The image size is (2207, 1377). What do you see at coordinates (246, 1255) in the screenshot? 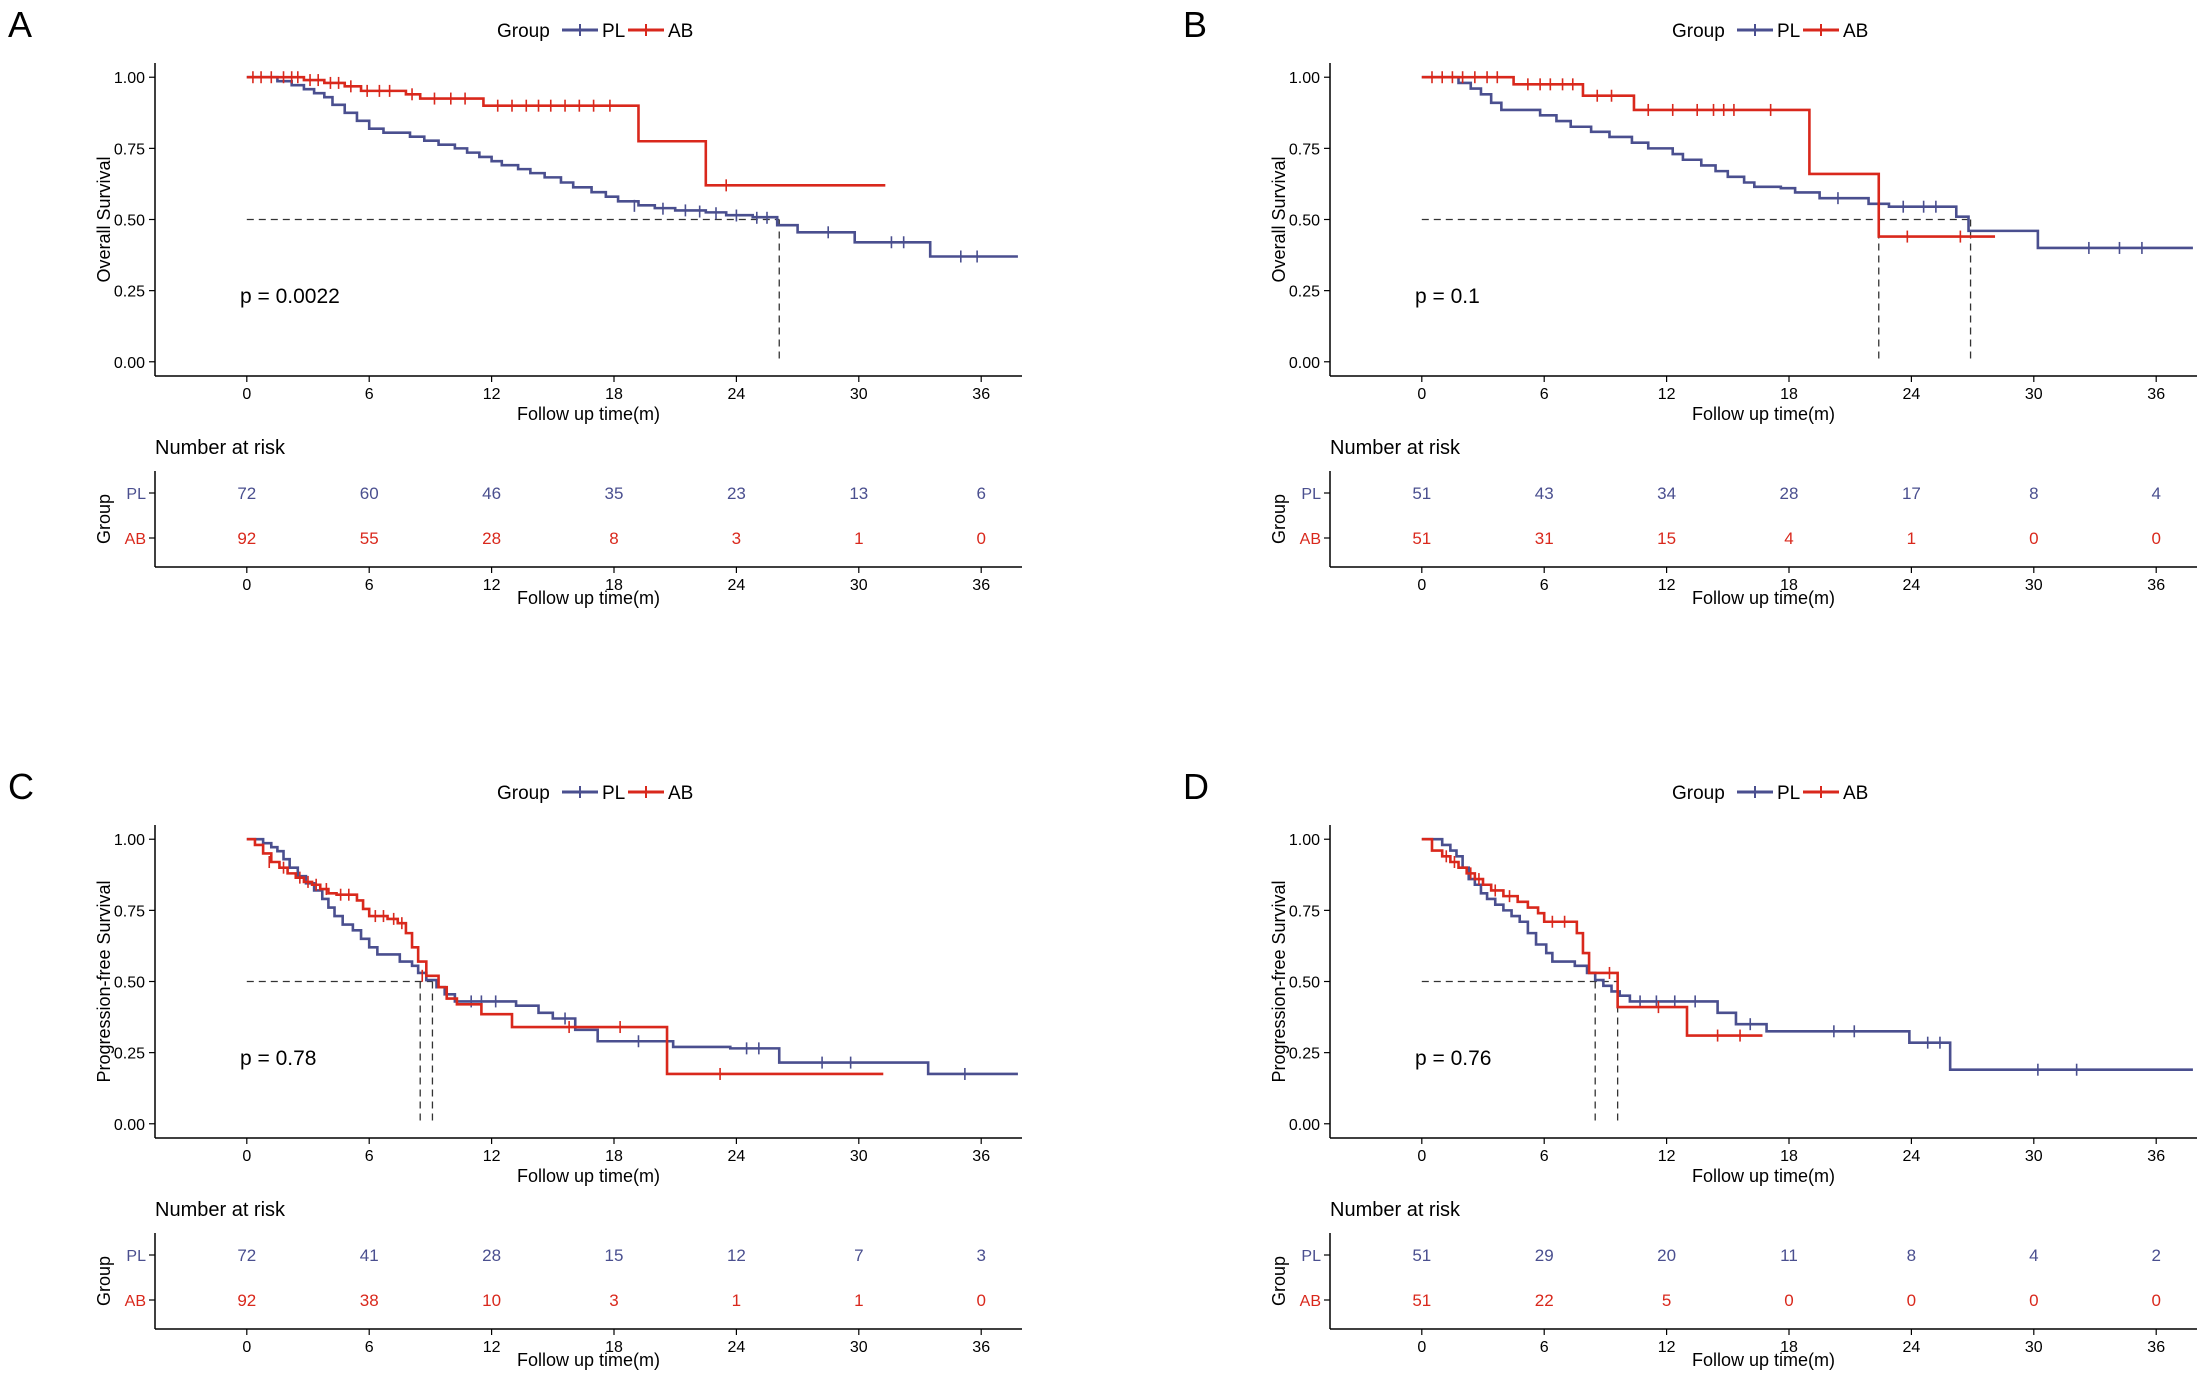
I see `risk-count-pl: 72` at bounding box center [246, 1255].